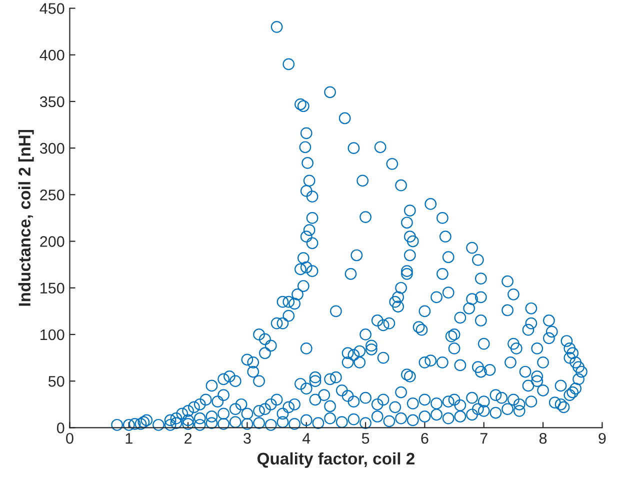 The image size is (617, 486). What do you see at coordinates (335, 460) in the screenshot?
I see `x-axis-title: Quality factor, coil 2` at bounding box center [335, 460].